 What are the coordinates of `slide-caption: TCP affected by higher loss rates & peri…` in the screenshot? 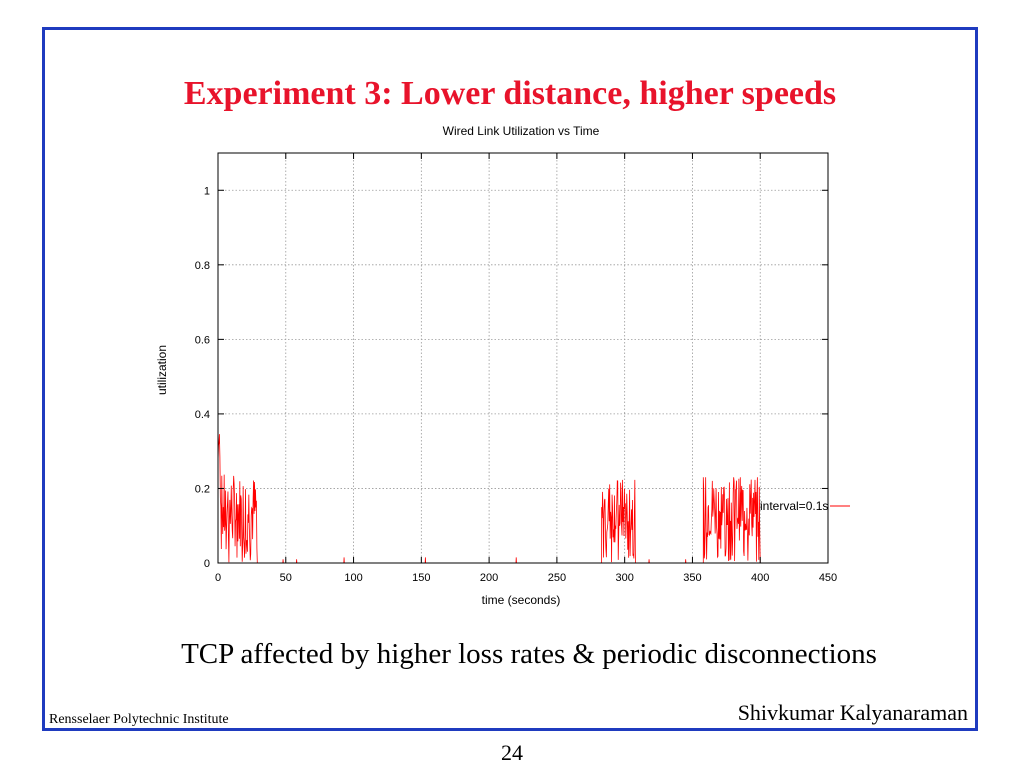 It's located at (529, 654).